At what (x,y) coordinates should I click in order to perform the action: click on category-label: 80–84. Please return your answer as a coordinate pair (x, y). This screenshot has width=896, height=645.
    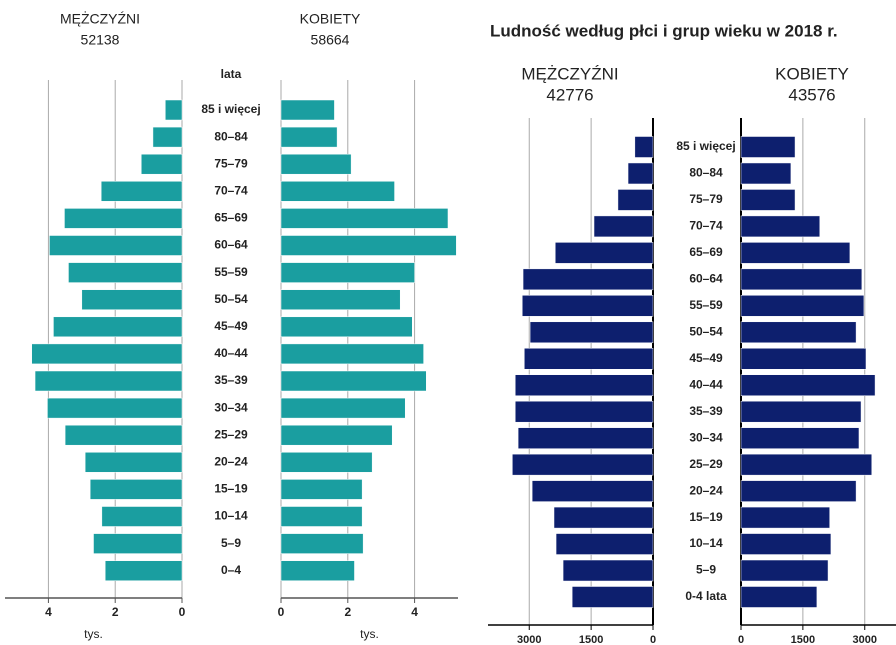
    Looking at the image, I should click on (231, 136).